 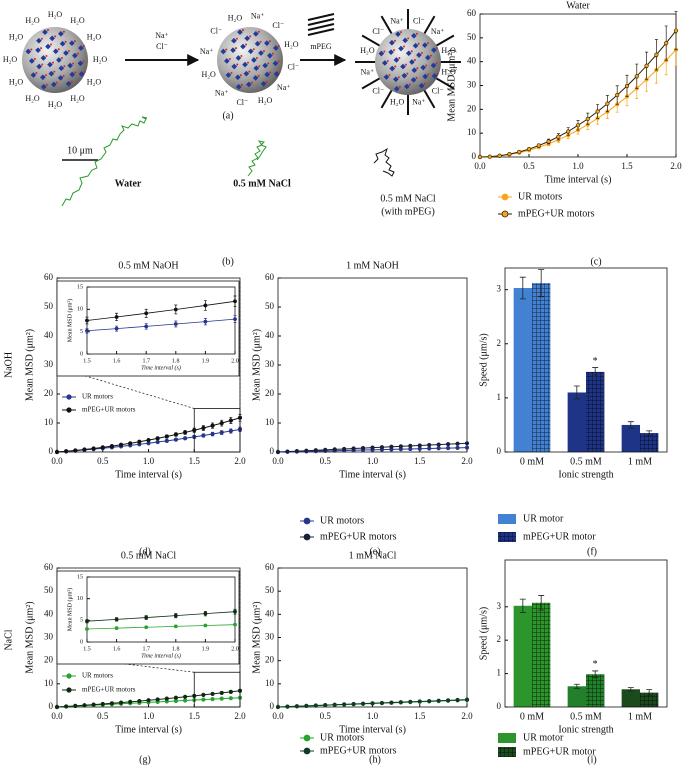 I want to click on x-tick-label: 1.8, so click(x=176, y=649).